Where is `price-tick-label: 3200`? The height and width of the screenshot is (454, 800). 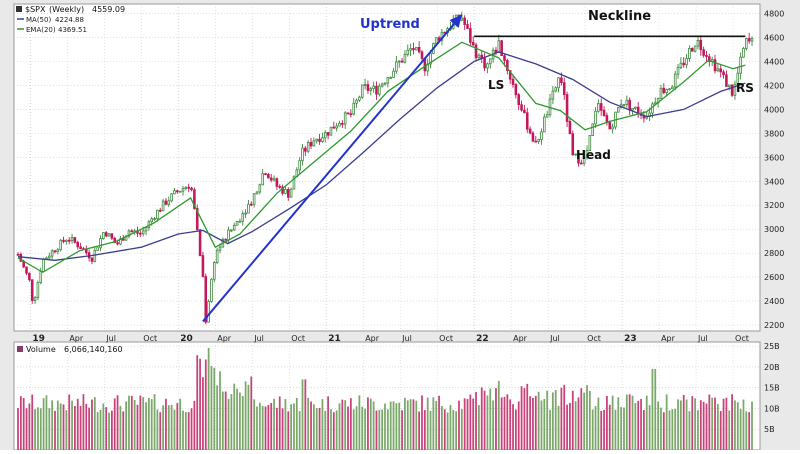 price-tick-label: 3200 is located at coordinates (774, 205).